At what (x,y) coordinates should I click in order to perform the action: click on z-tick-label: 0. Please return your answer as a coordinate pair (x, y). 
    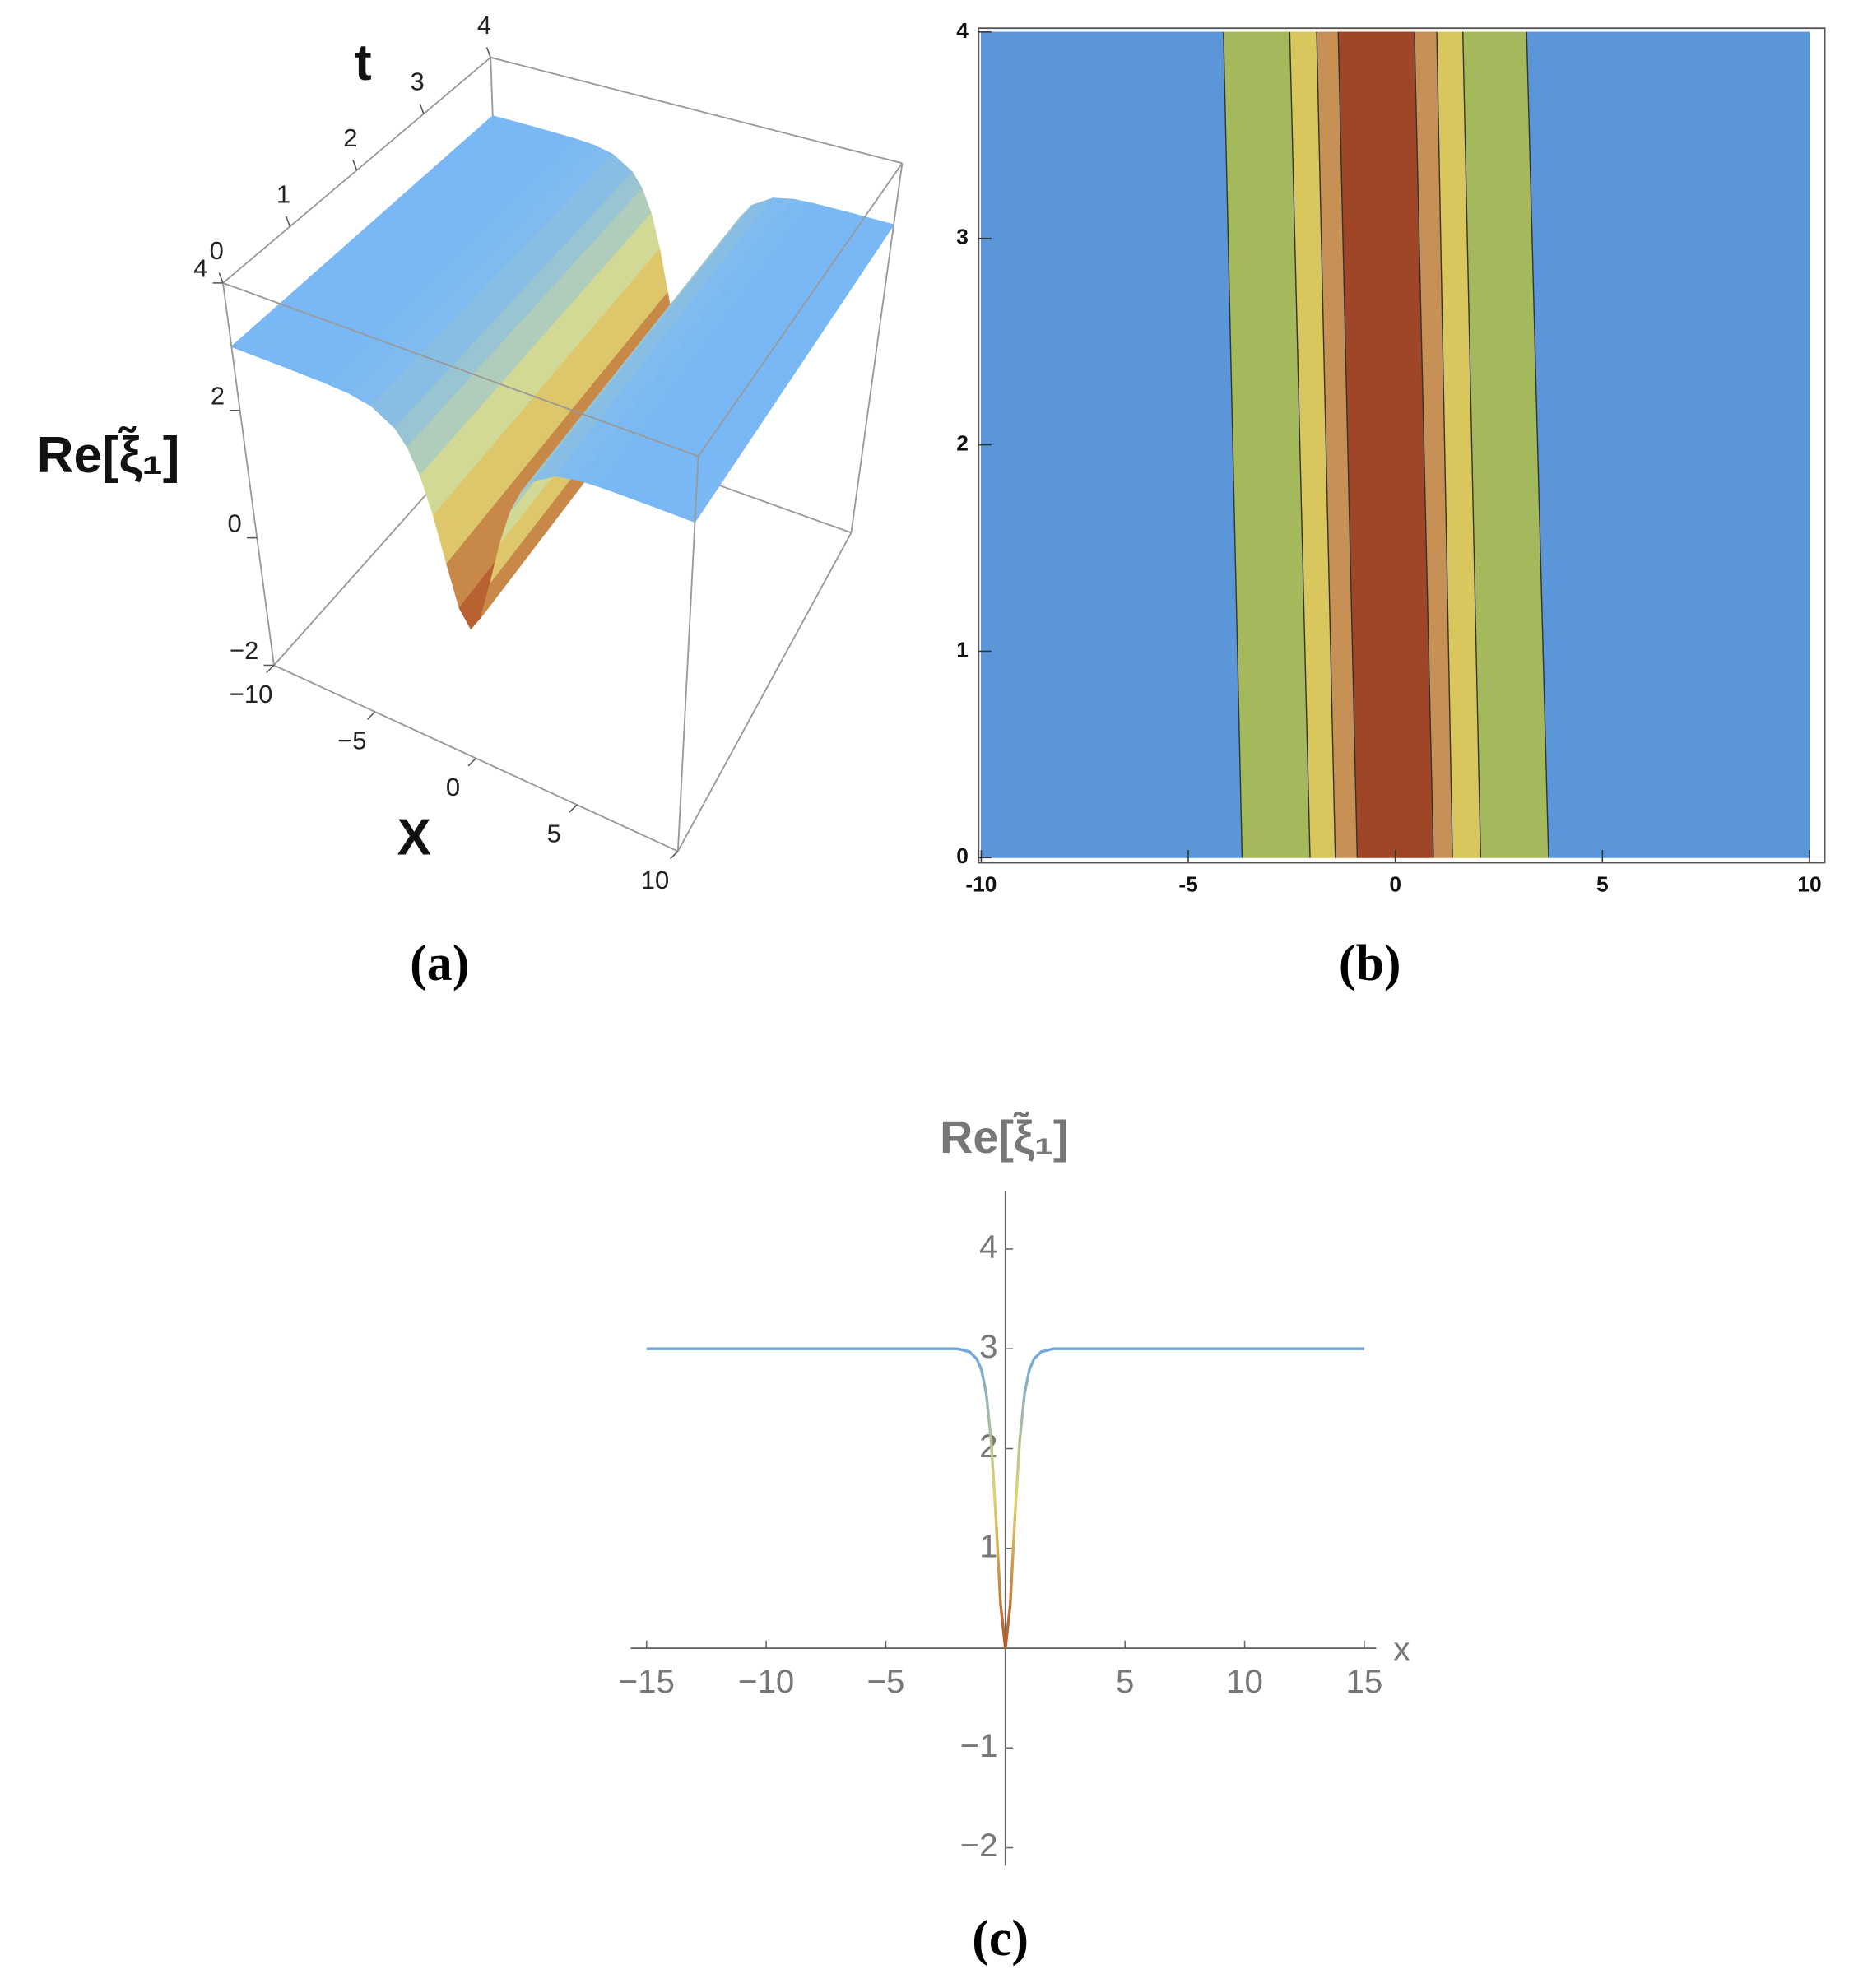
    Looking at the image, I should click on (234, 523).